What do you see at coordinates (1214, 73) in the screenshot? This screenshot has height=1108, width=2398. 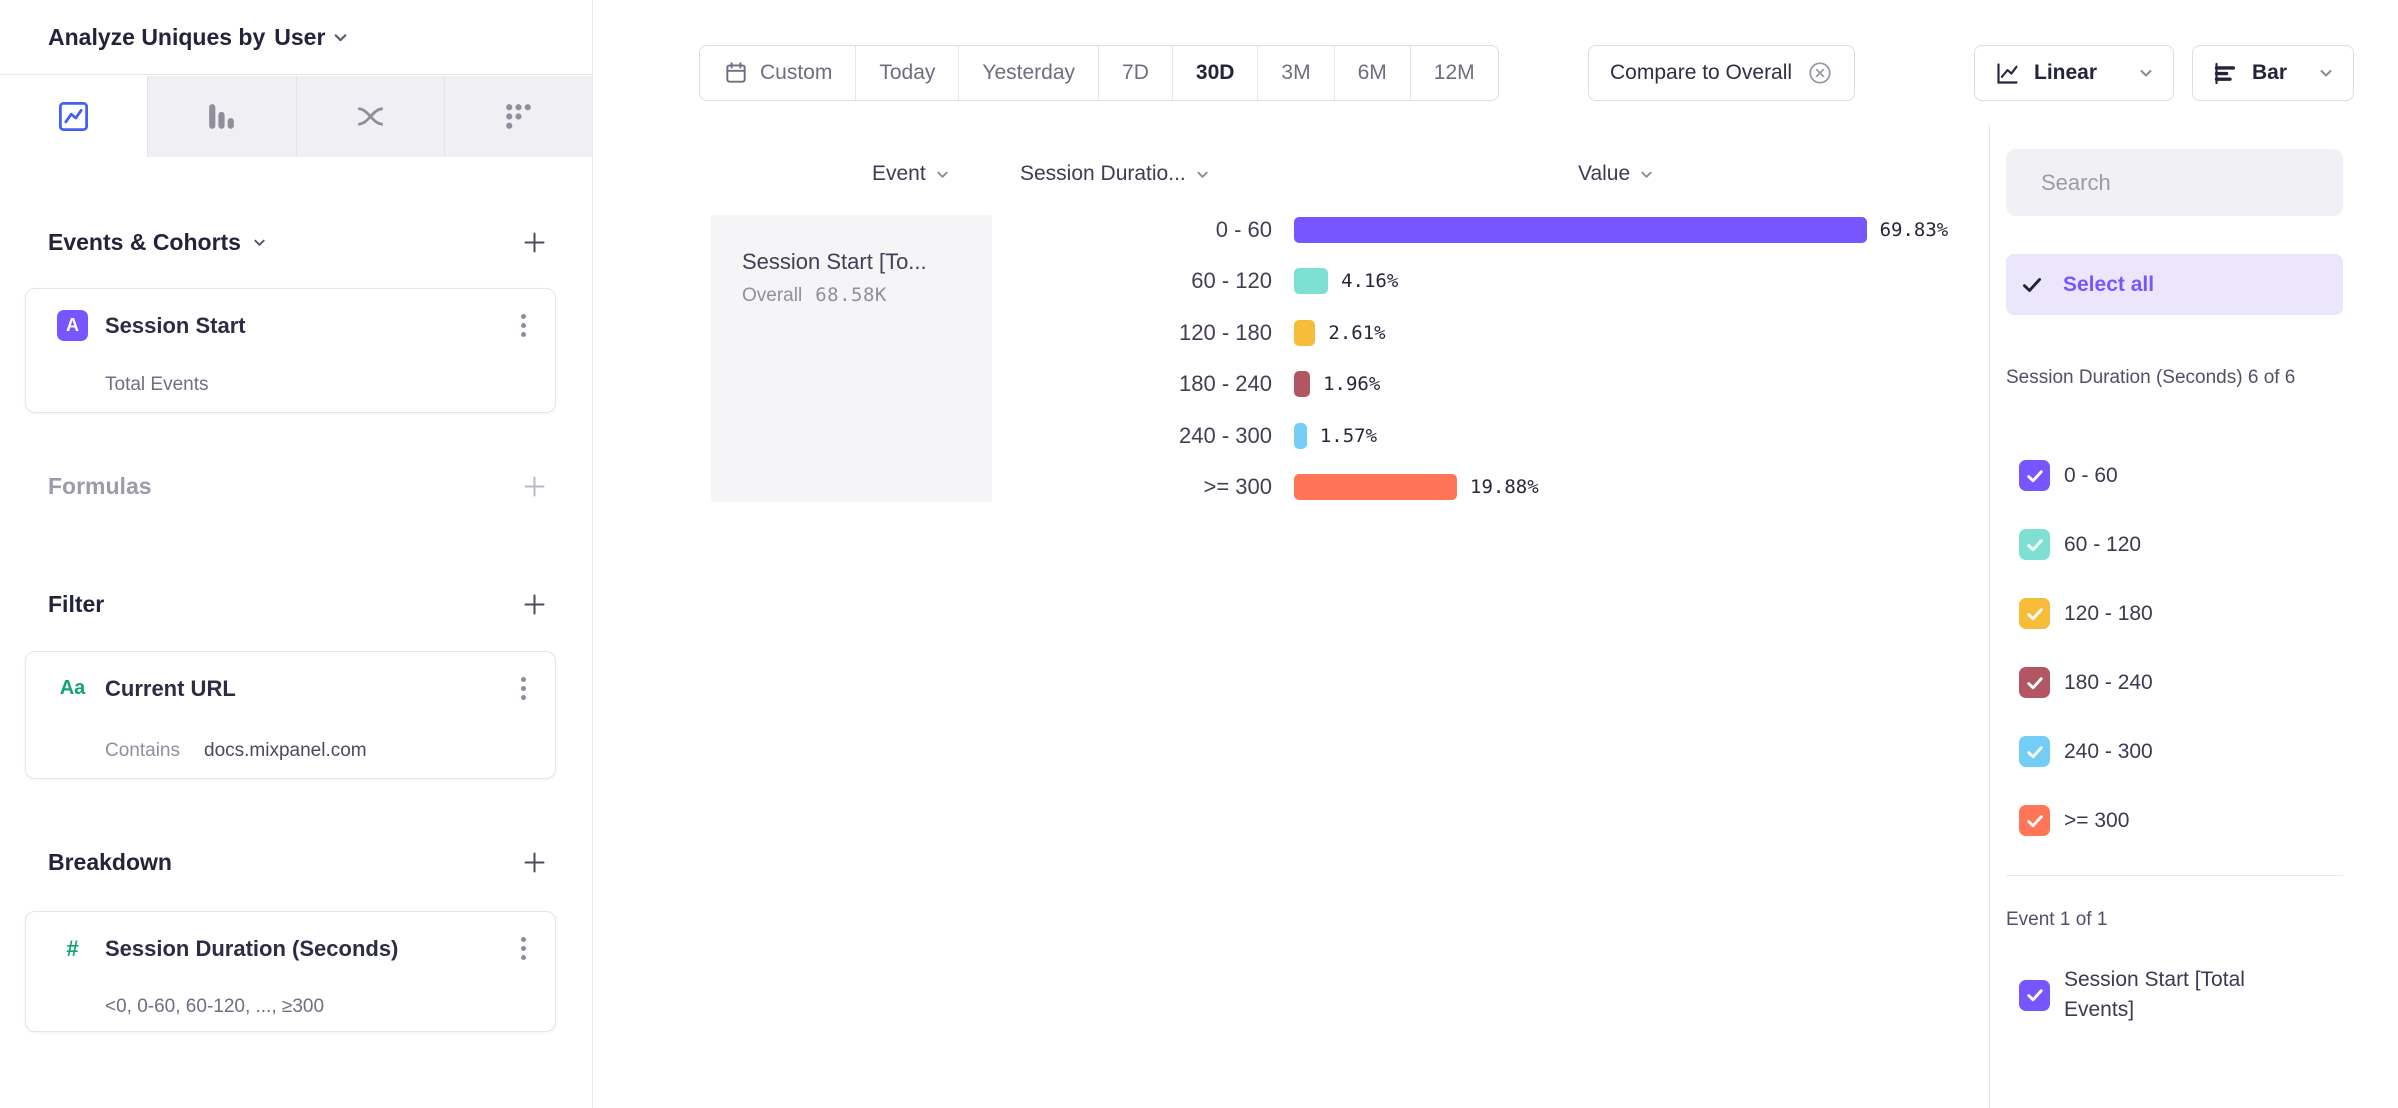 I see `date-range-30d: 30D` at bounding box center [1214, 73].